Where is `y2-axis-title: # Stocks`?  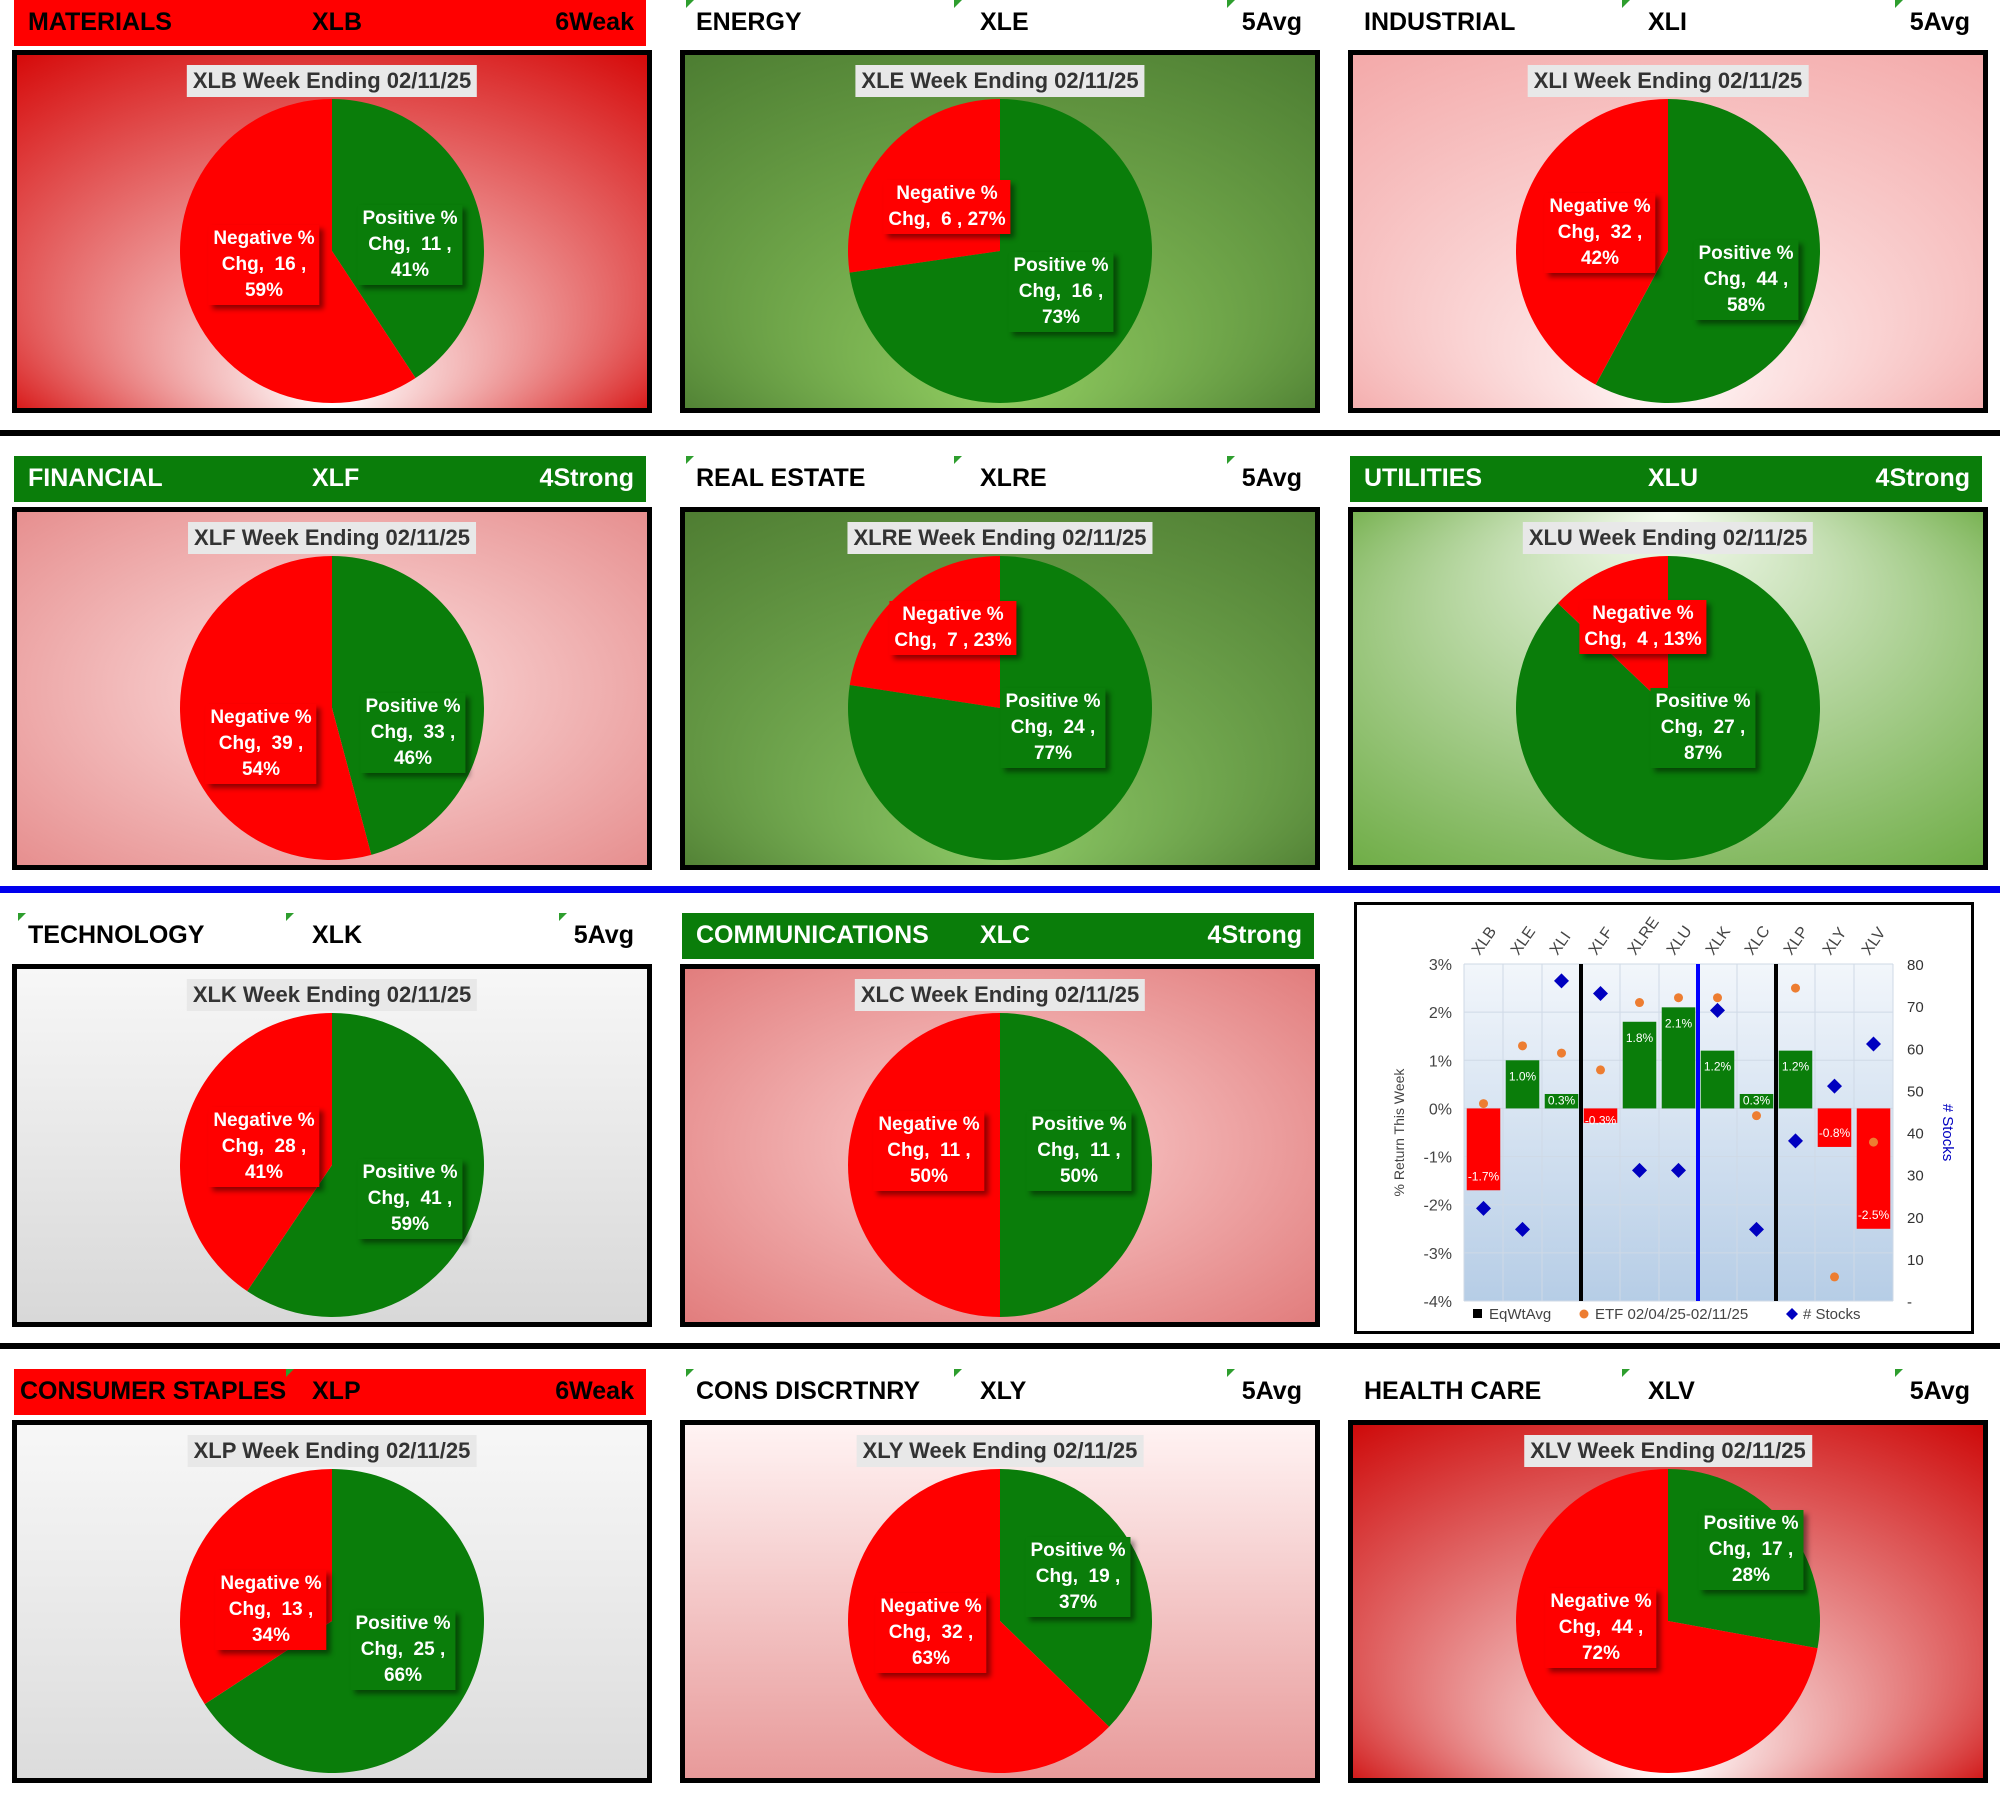 y2-axis-title: # Stocks is located at coordinates (1947, 1133).